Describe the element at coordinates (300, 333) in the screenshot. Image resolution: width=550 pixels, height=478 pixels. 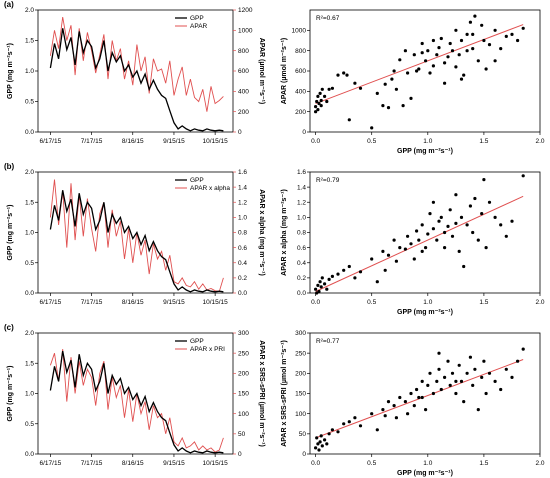
I see `y-tick-label: 300` at that location.